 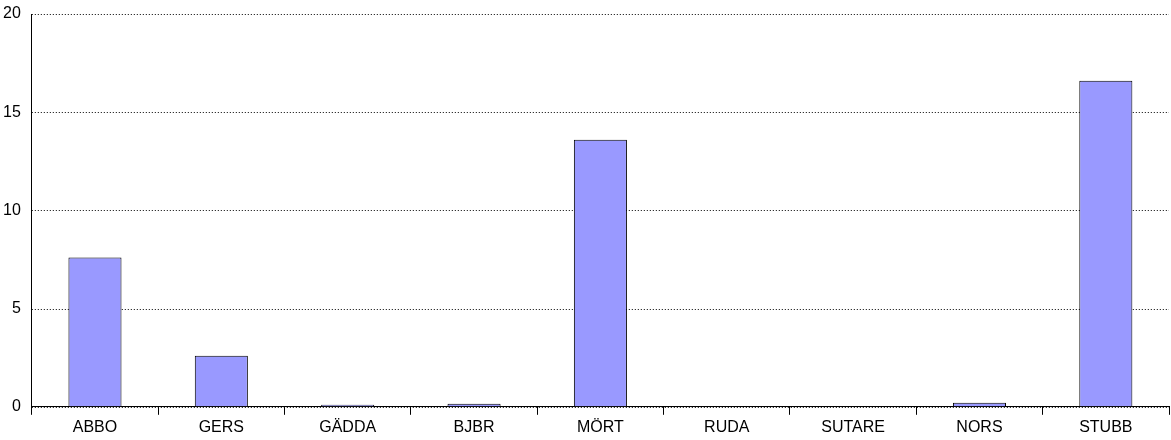 What do you see at coordinates (12, 209) in the screenshot?
I see `y-tick-label: 10` at bounding box center [12, 209].